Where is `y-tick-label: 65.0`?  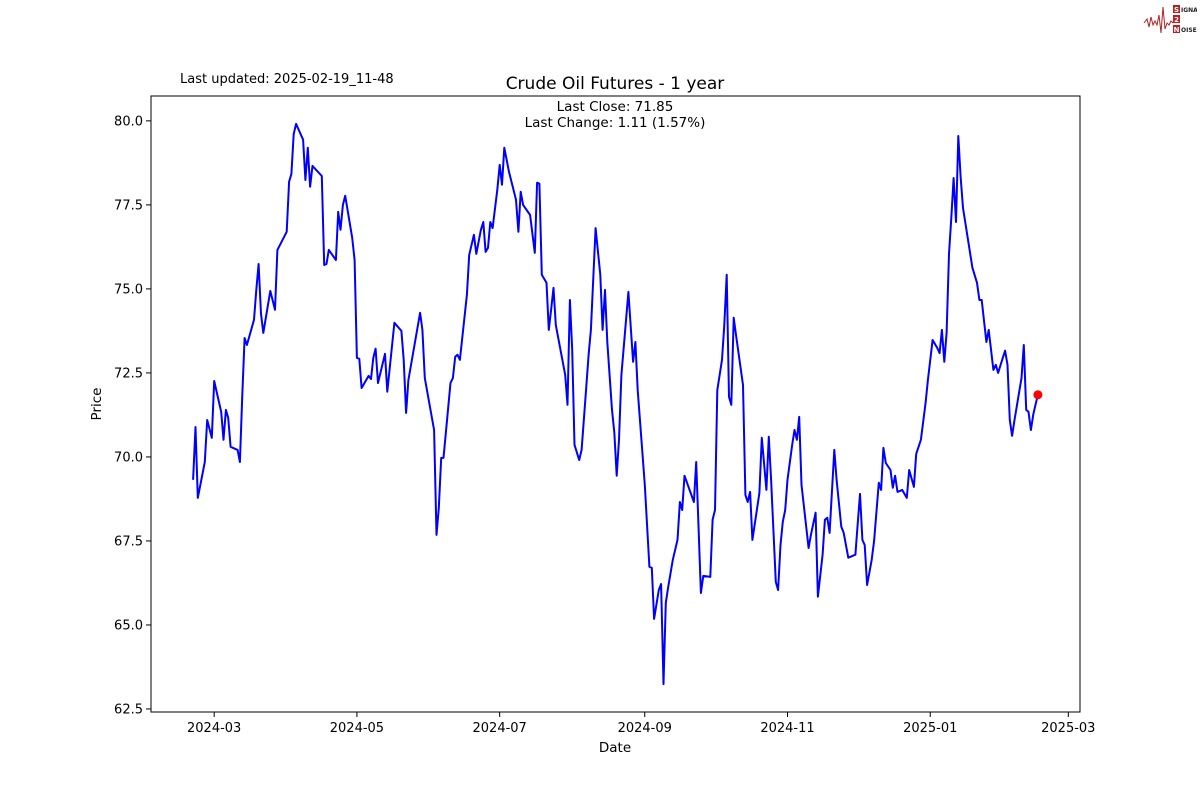 y-tick-label: 65.0 is located at coordinates (128, 625).